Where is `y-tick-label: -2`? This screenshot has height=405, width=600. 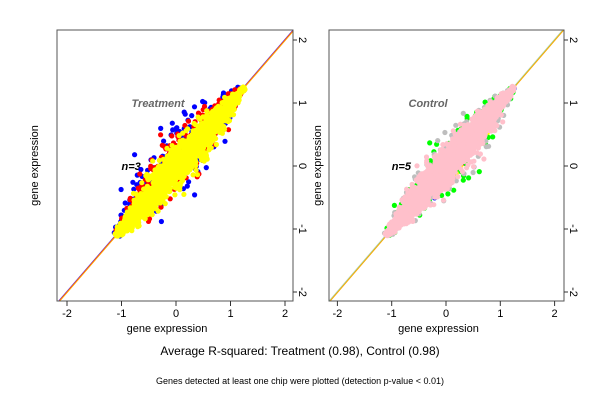 y-tick-label: -2 is located at coordinates (302, 292).